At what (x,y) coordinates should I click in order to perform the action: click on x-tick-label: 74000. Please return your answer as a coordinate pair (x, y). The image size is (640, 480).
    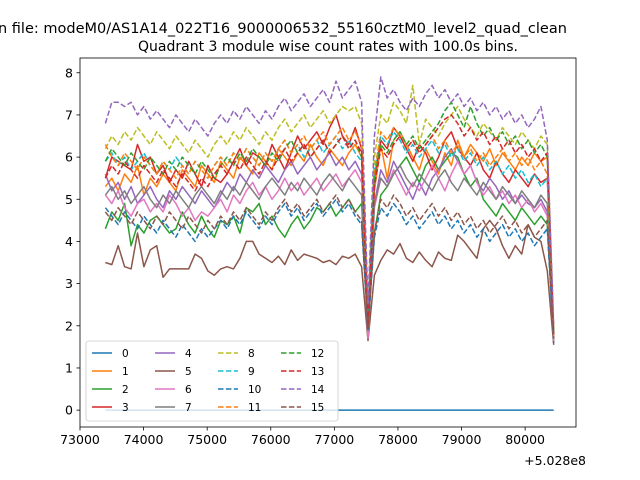
    Looking at the image, I should click on (144, 439).